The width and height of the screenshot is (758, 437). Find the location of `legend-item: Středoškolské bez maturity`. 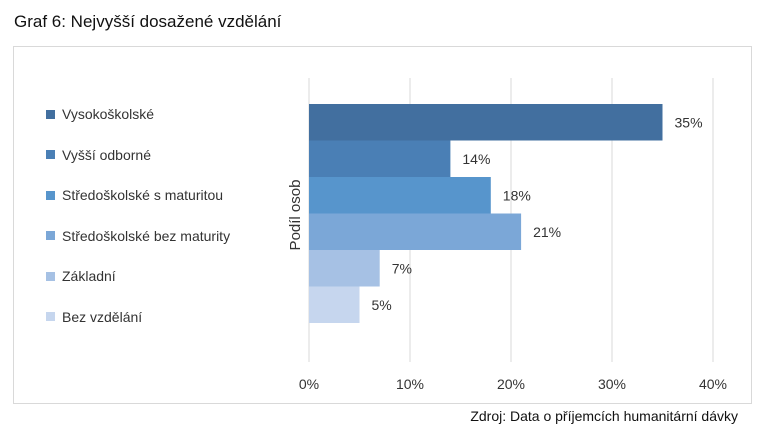

legend-item: Středoškolské bez maturity is located at coordinates (138, 236).